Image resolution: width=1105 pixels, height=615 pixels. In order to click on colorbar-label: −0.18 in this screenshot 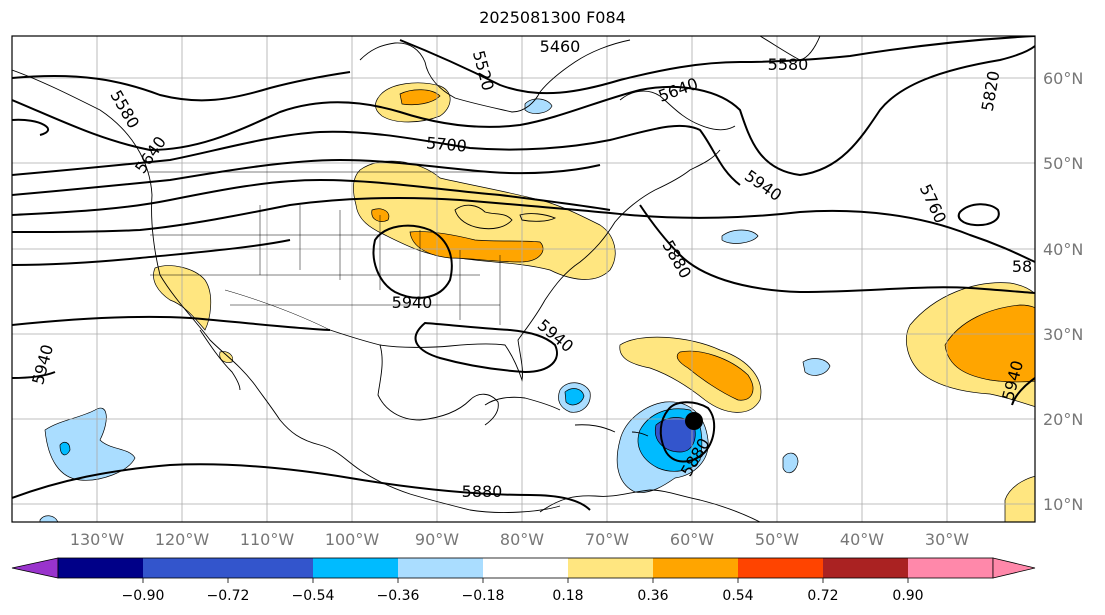, I will do `click(483, 596)`.